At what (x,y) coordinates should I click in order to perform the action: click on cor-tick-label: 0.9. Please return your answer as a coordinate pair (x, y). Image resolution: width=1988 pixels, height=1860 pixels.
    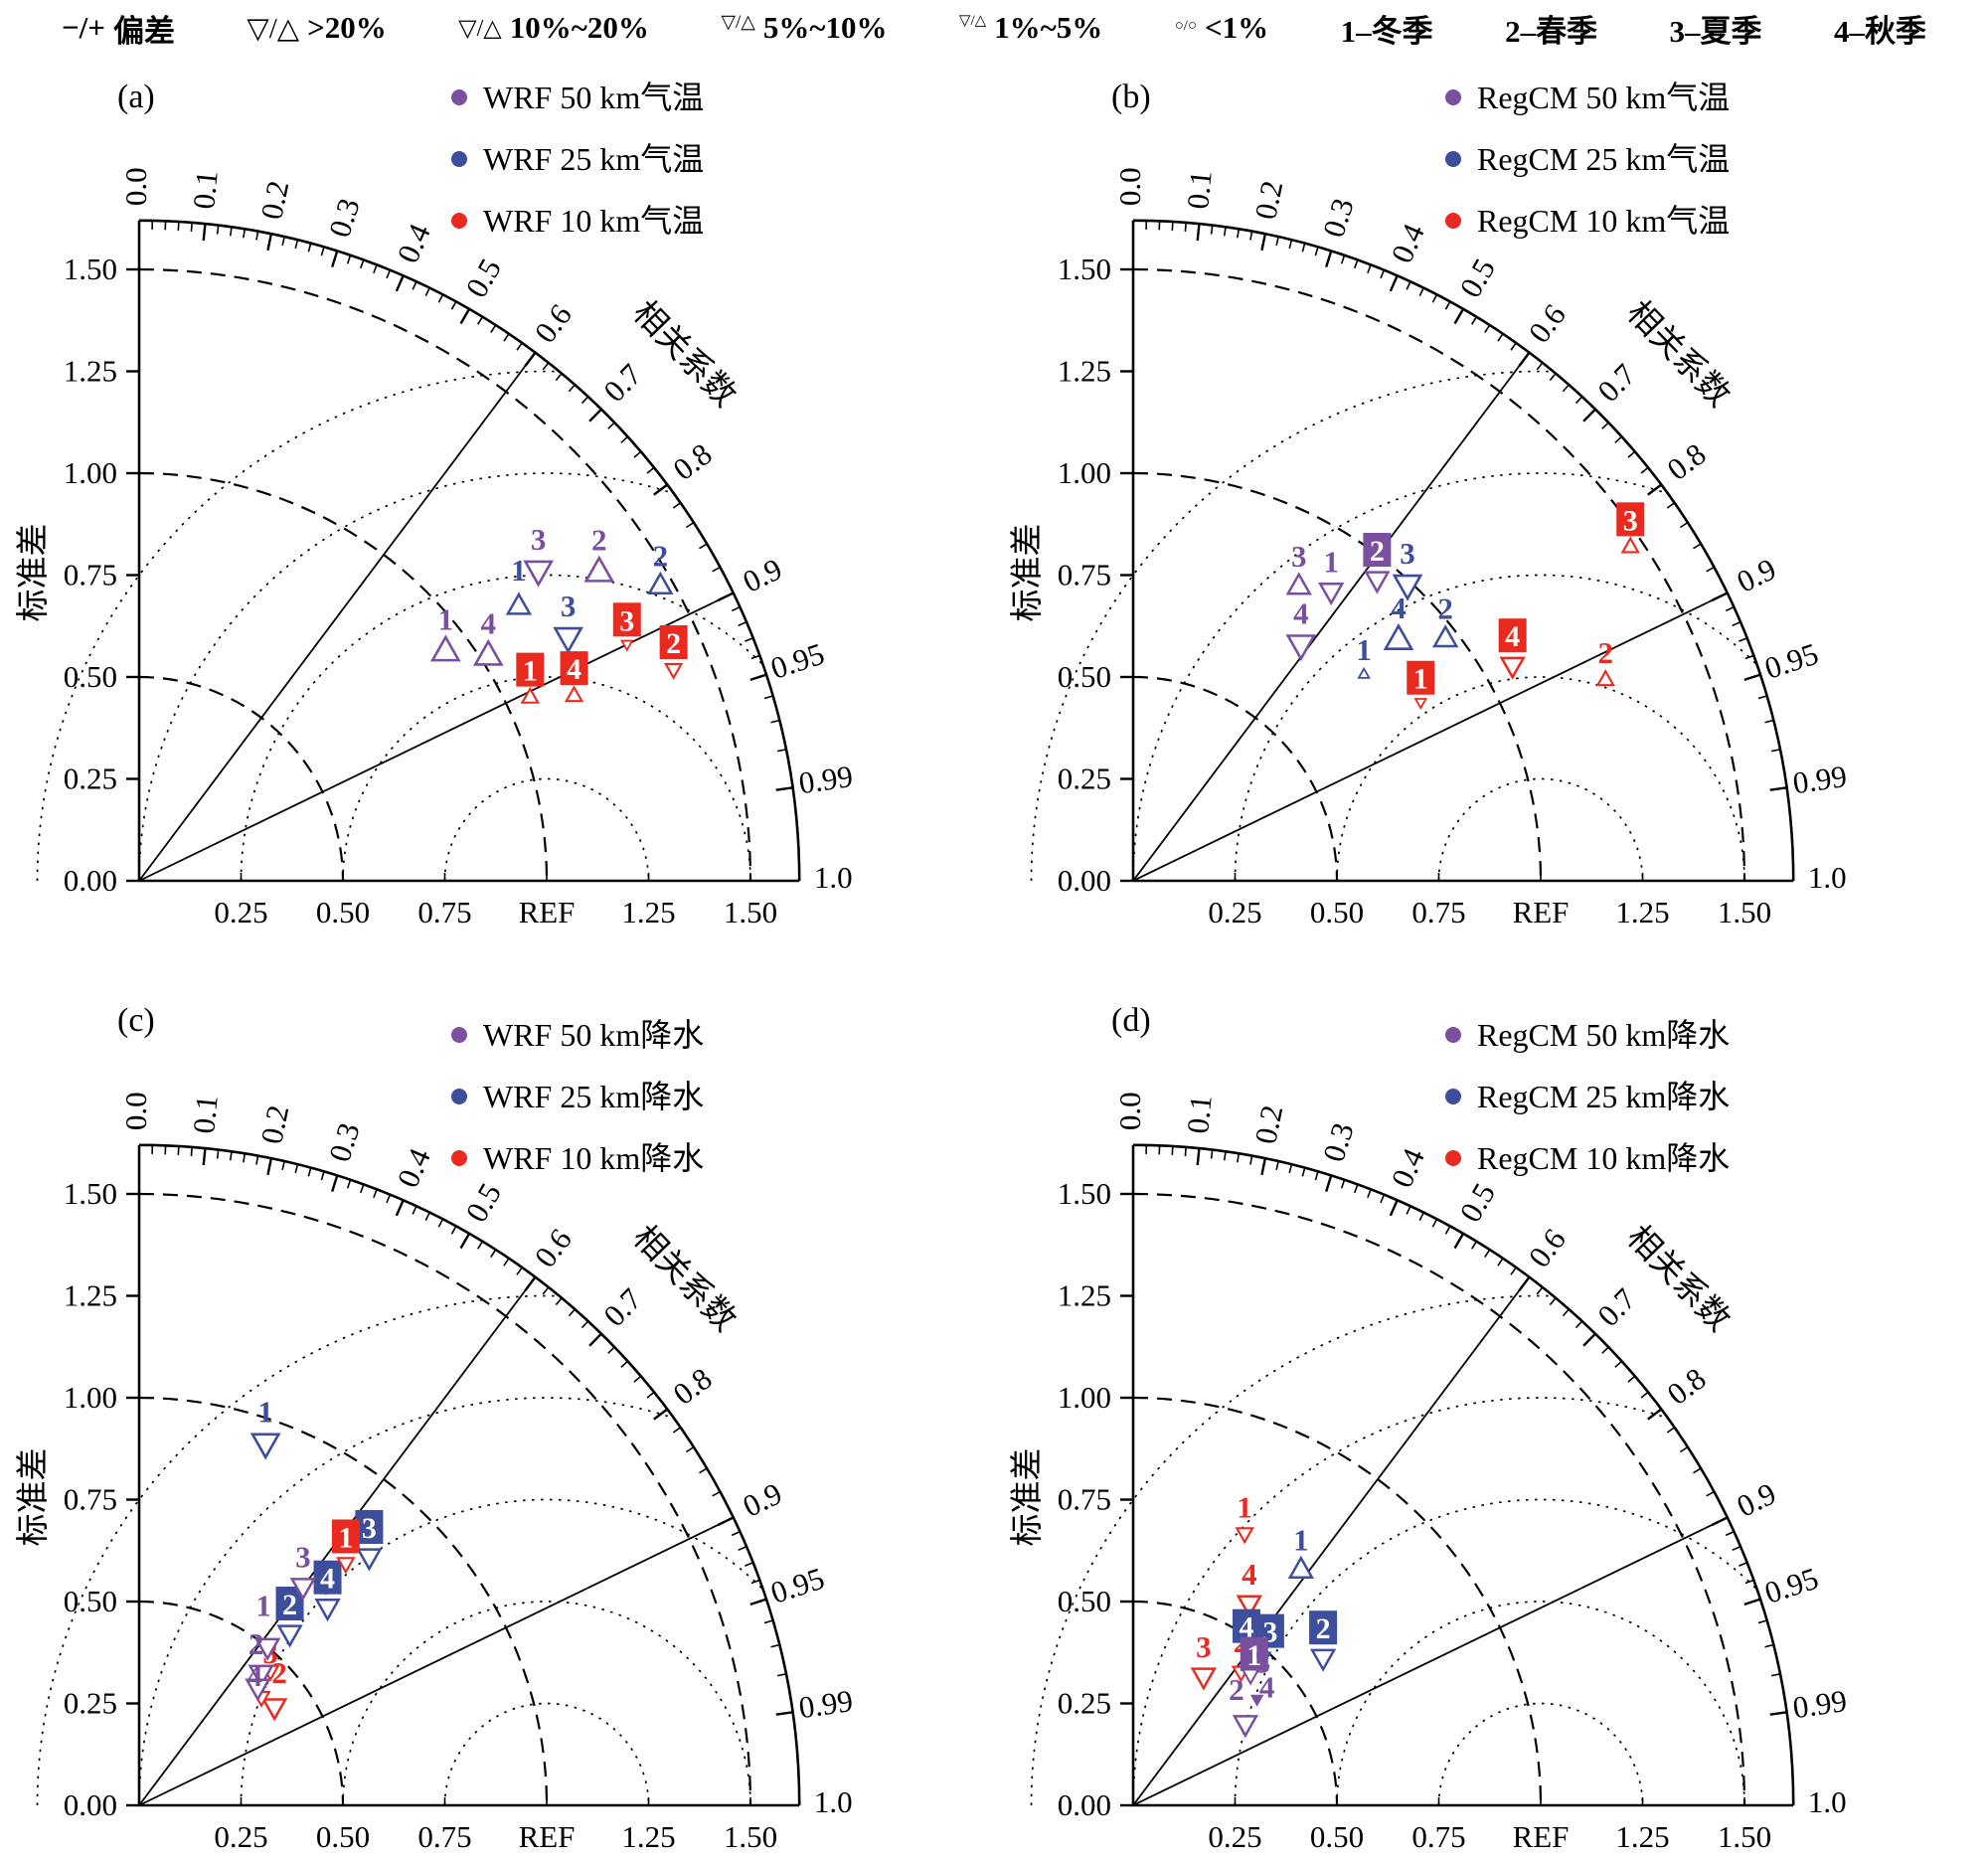
    Looking at the image, I should click on (762, 1499).